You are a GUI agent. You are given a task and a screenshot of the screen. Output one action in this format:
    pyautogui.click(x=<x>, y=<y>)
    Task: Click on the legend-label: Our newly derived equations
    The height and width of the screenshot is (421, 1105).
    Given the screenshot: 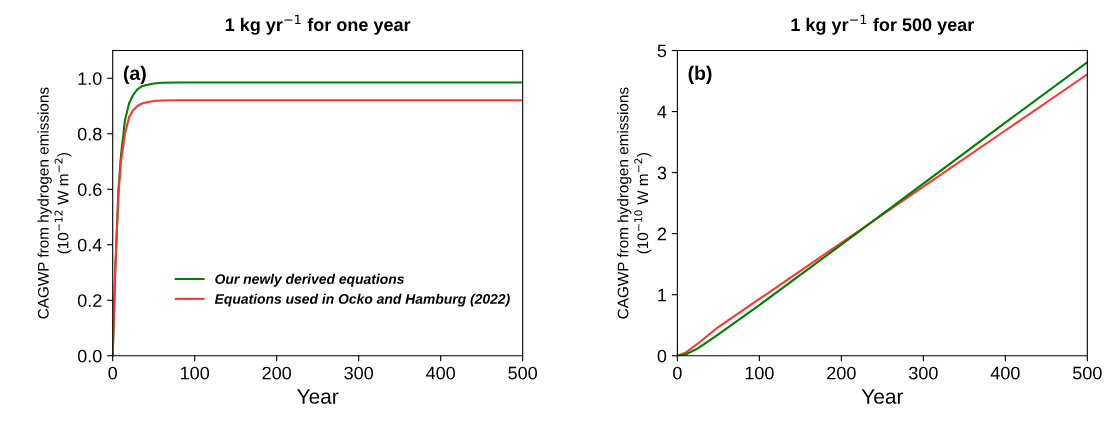 What is the action you would take?
    pyautogui.click(x=309, y=280)
    